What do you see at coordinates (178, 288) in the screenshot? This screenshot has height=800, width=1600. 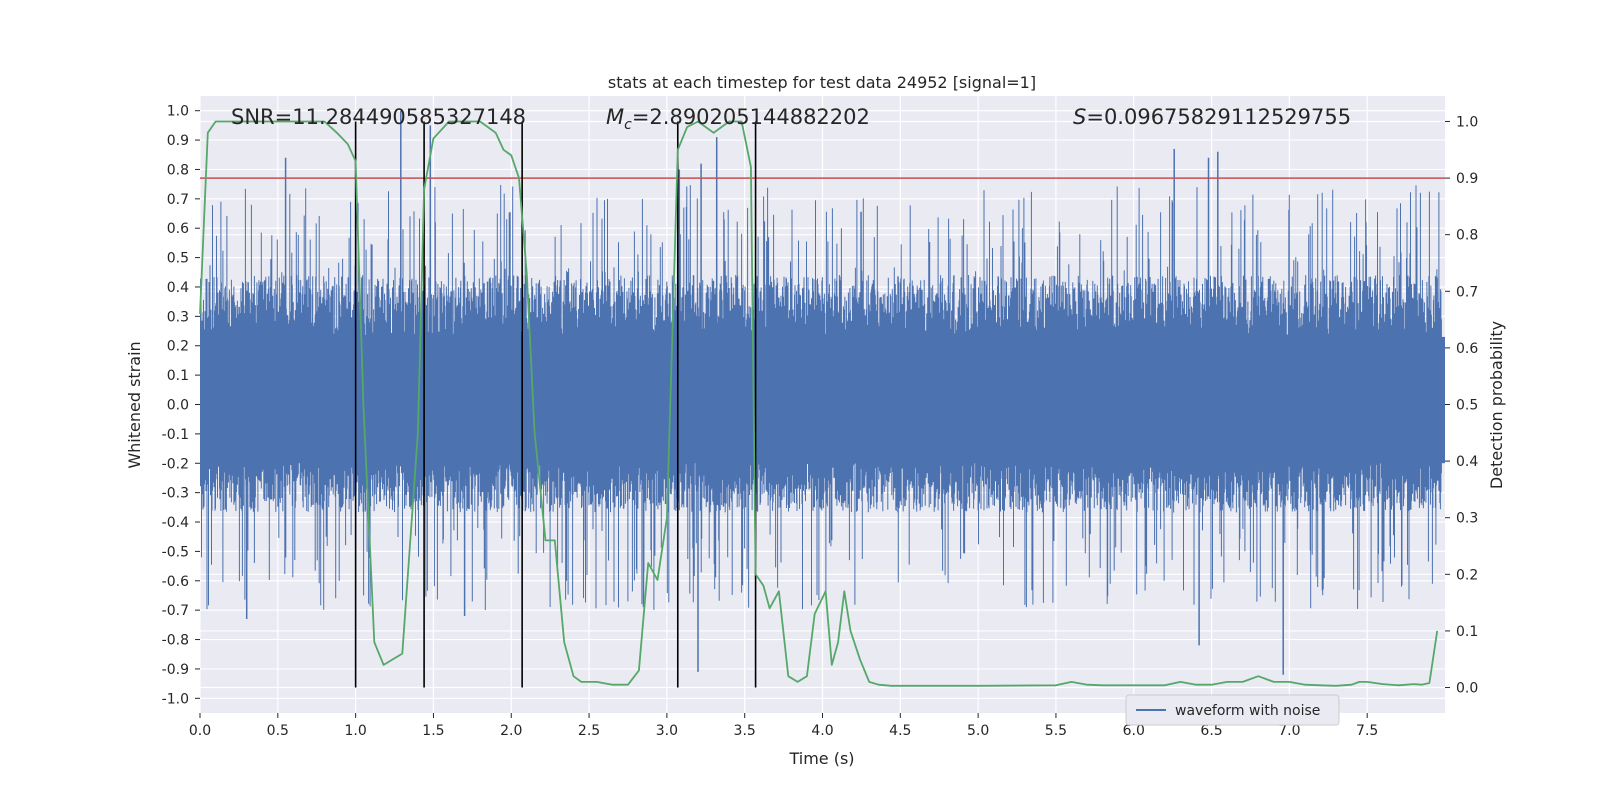 I see `y-tick-label: 0.4` at bounding box center [178, 288].